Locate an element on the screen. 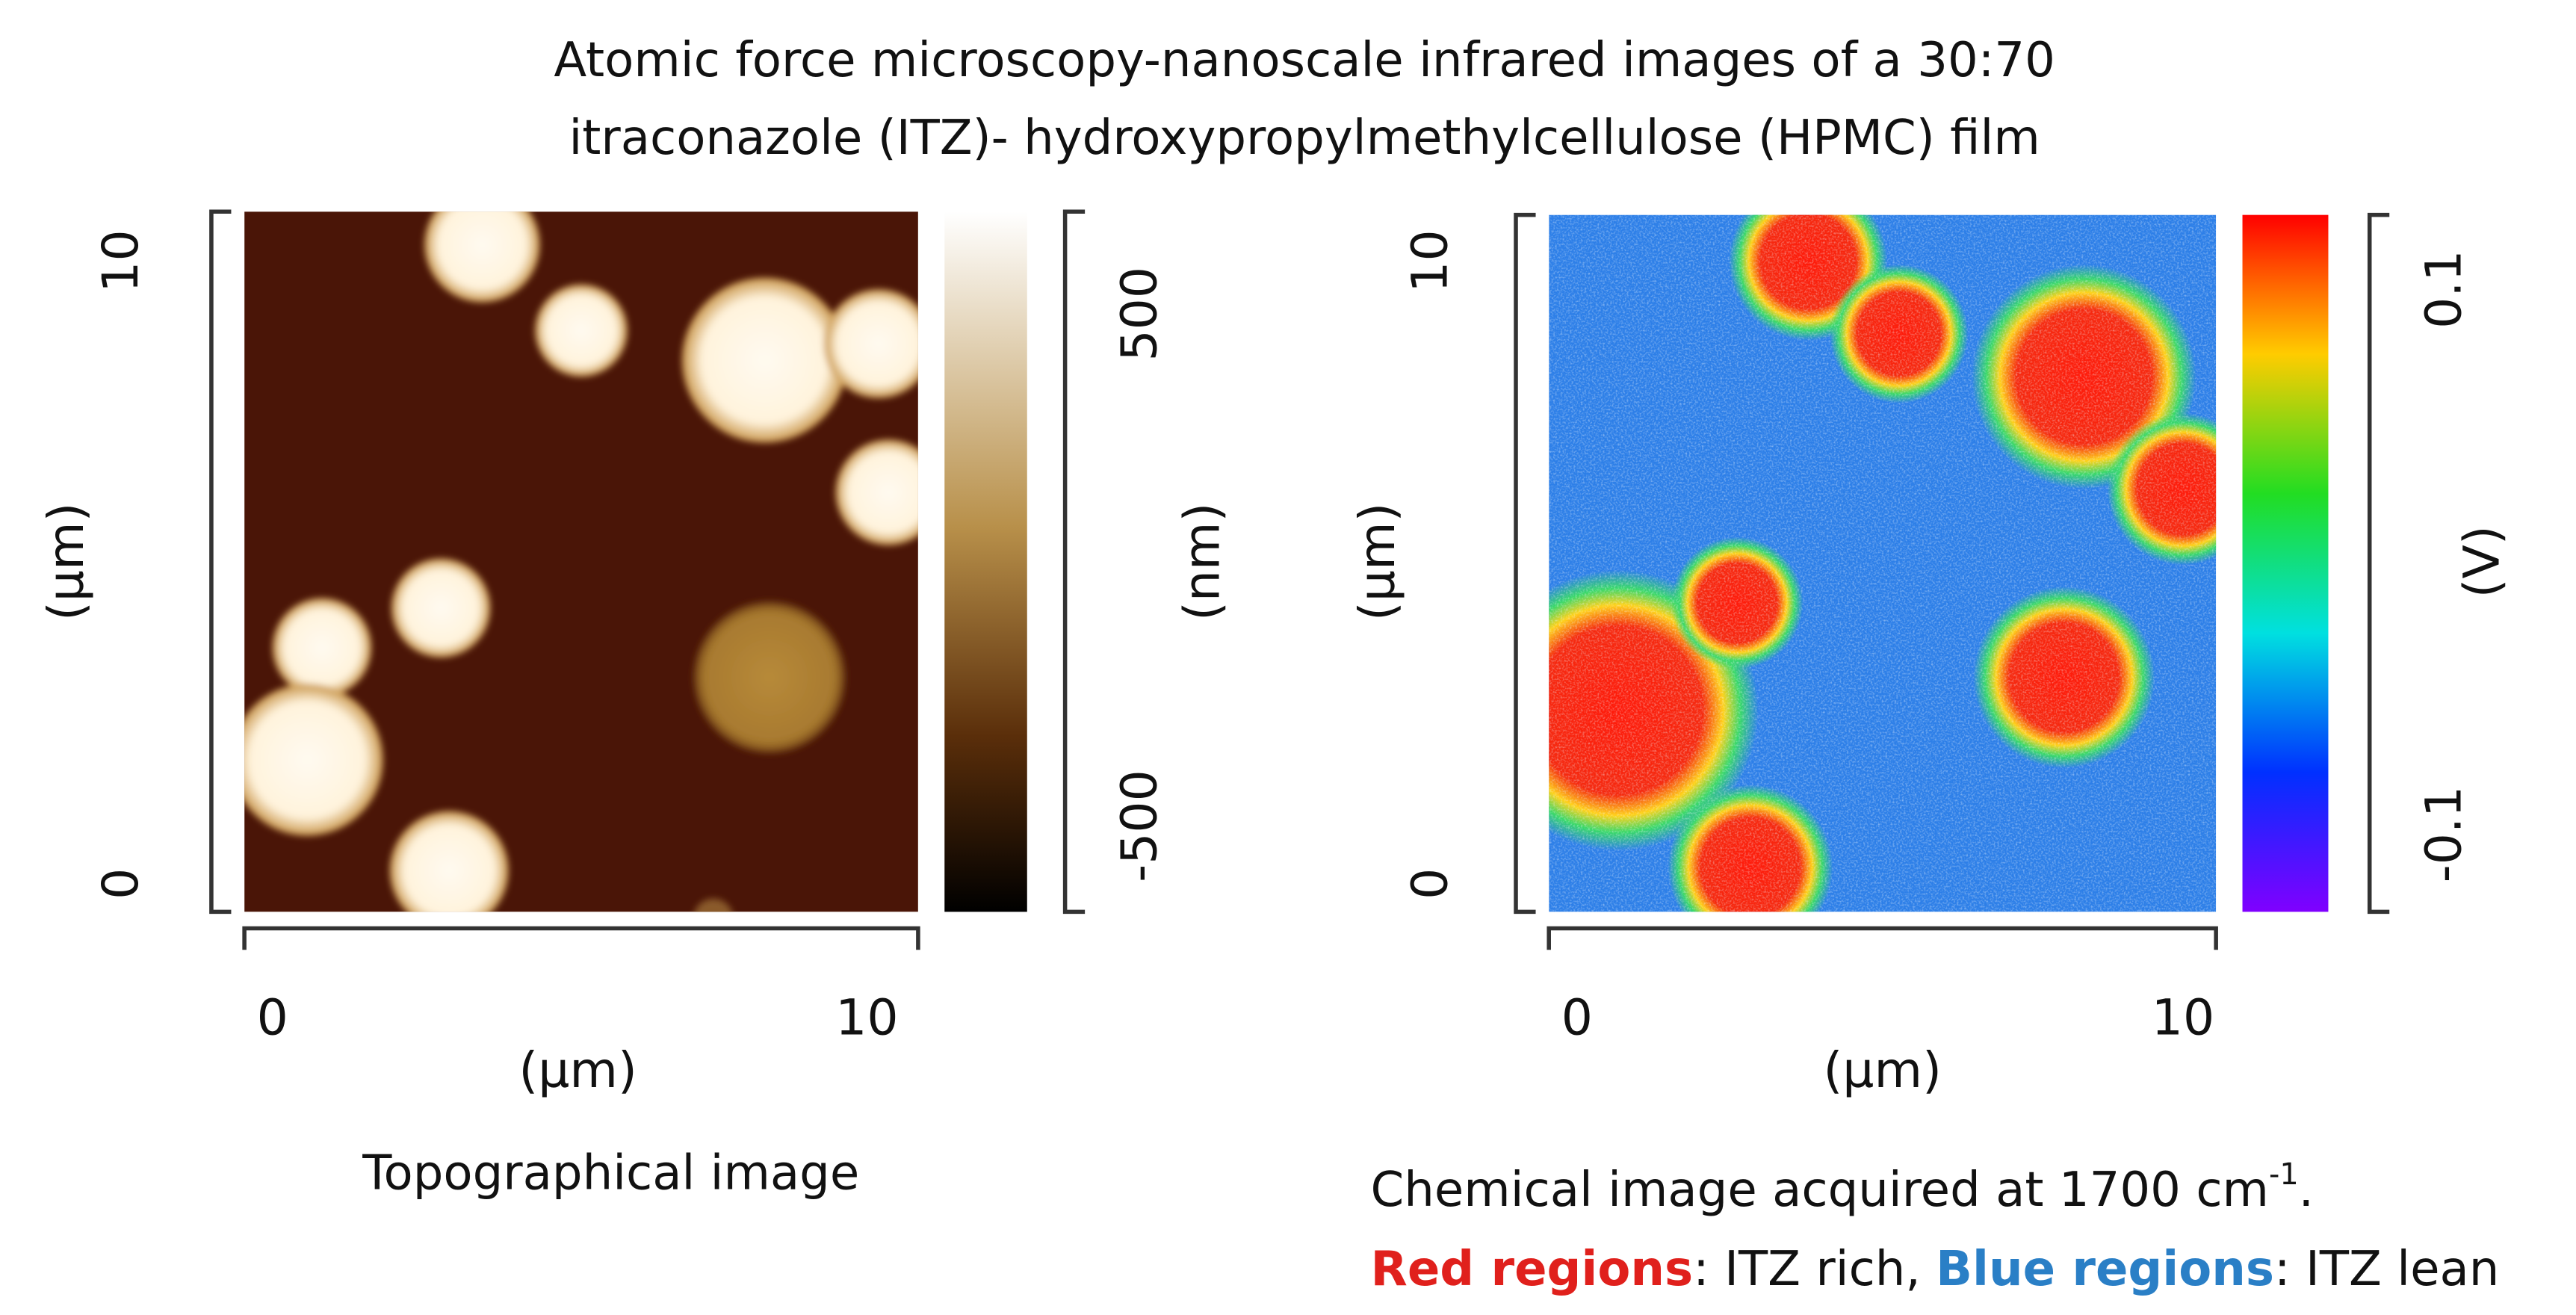  legend-term: Blue regions is located at coordinates (2105, 1269).